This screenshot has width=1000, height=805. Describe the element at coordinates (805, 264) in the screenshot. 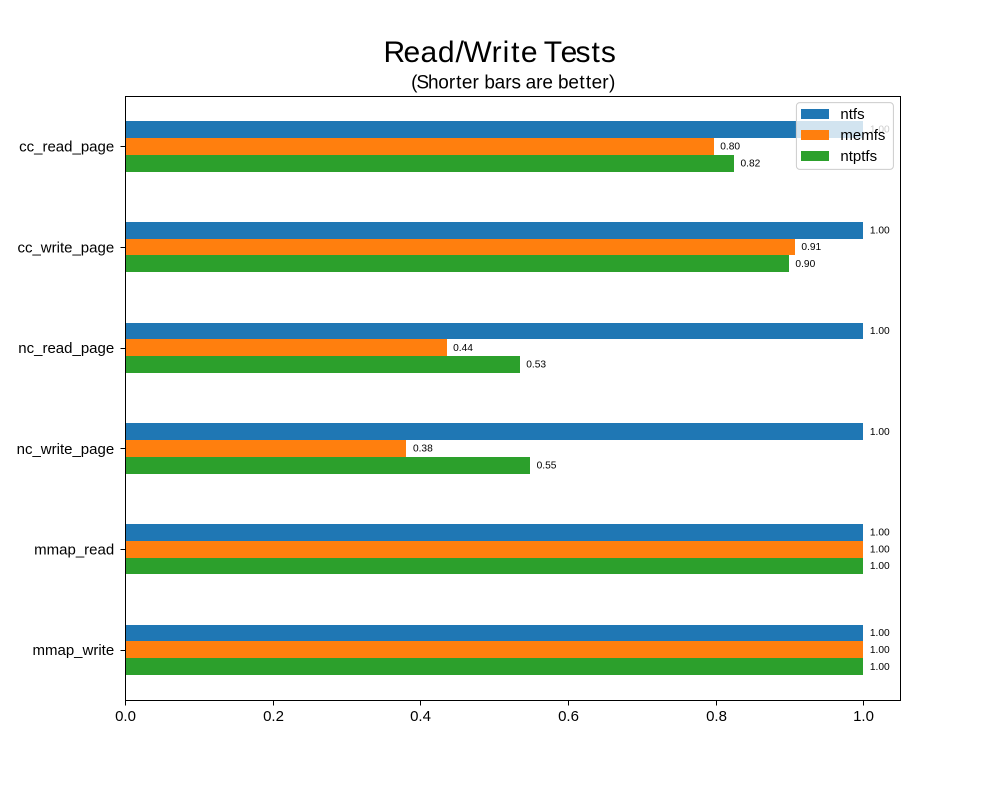

I see `svg-text: 0.90` at that location.